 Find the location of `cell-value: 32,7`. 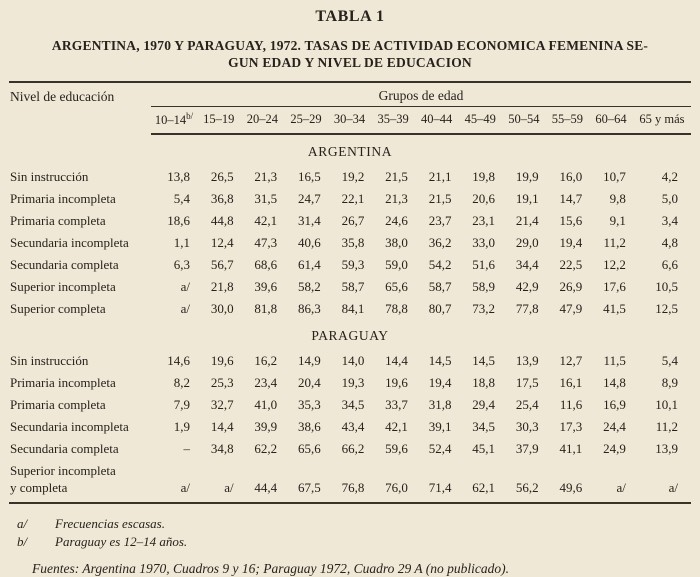

cell-value: 32,7 is located at coordinates (222, 404).